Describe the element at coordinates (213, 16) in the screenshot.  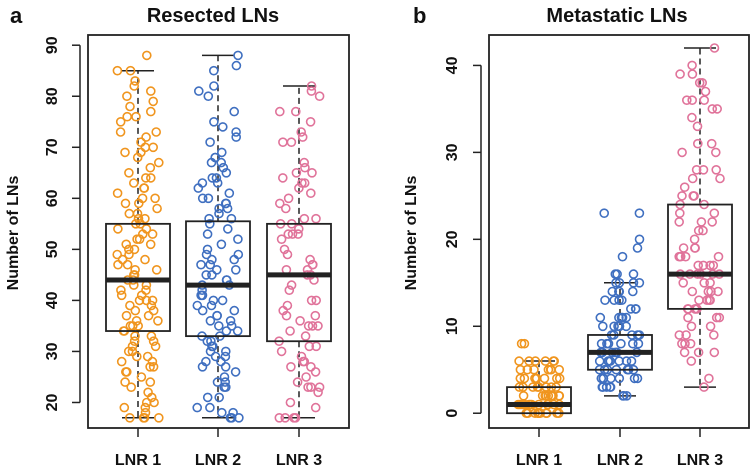
I see `panel-a-title: Resected LNs` at that location.